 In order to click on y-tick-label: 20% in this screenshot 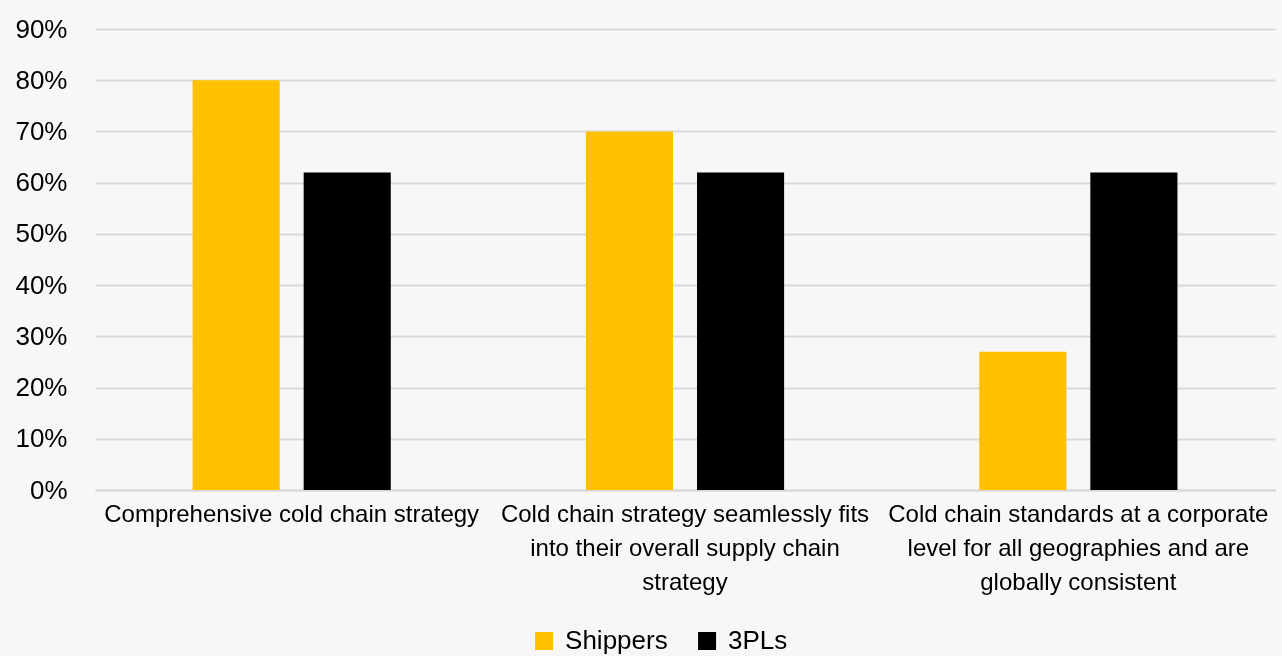, I will do `click(41, 387)`.